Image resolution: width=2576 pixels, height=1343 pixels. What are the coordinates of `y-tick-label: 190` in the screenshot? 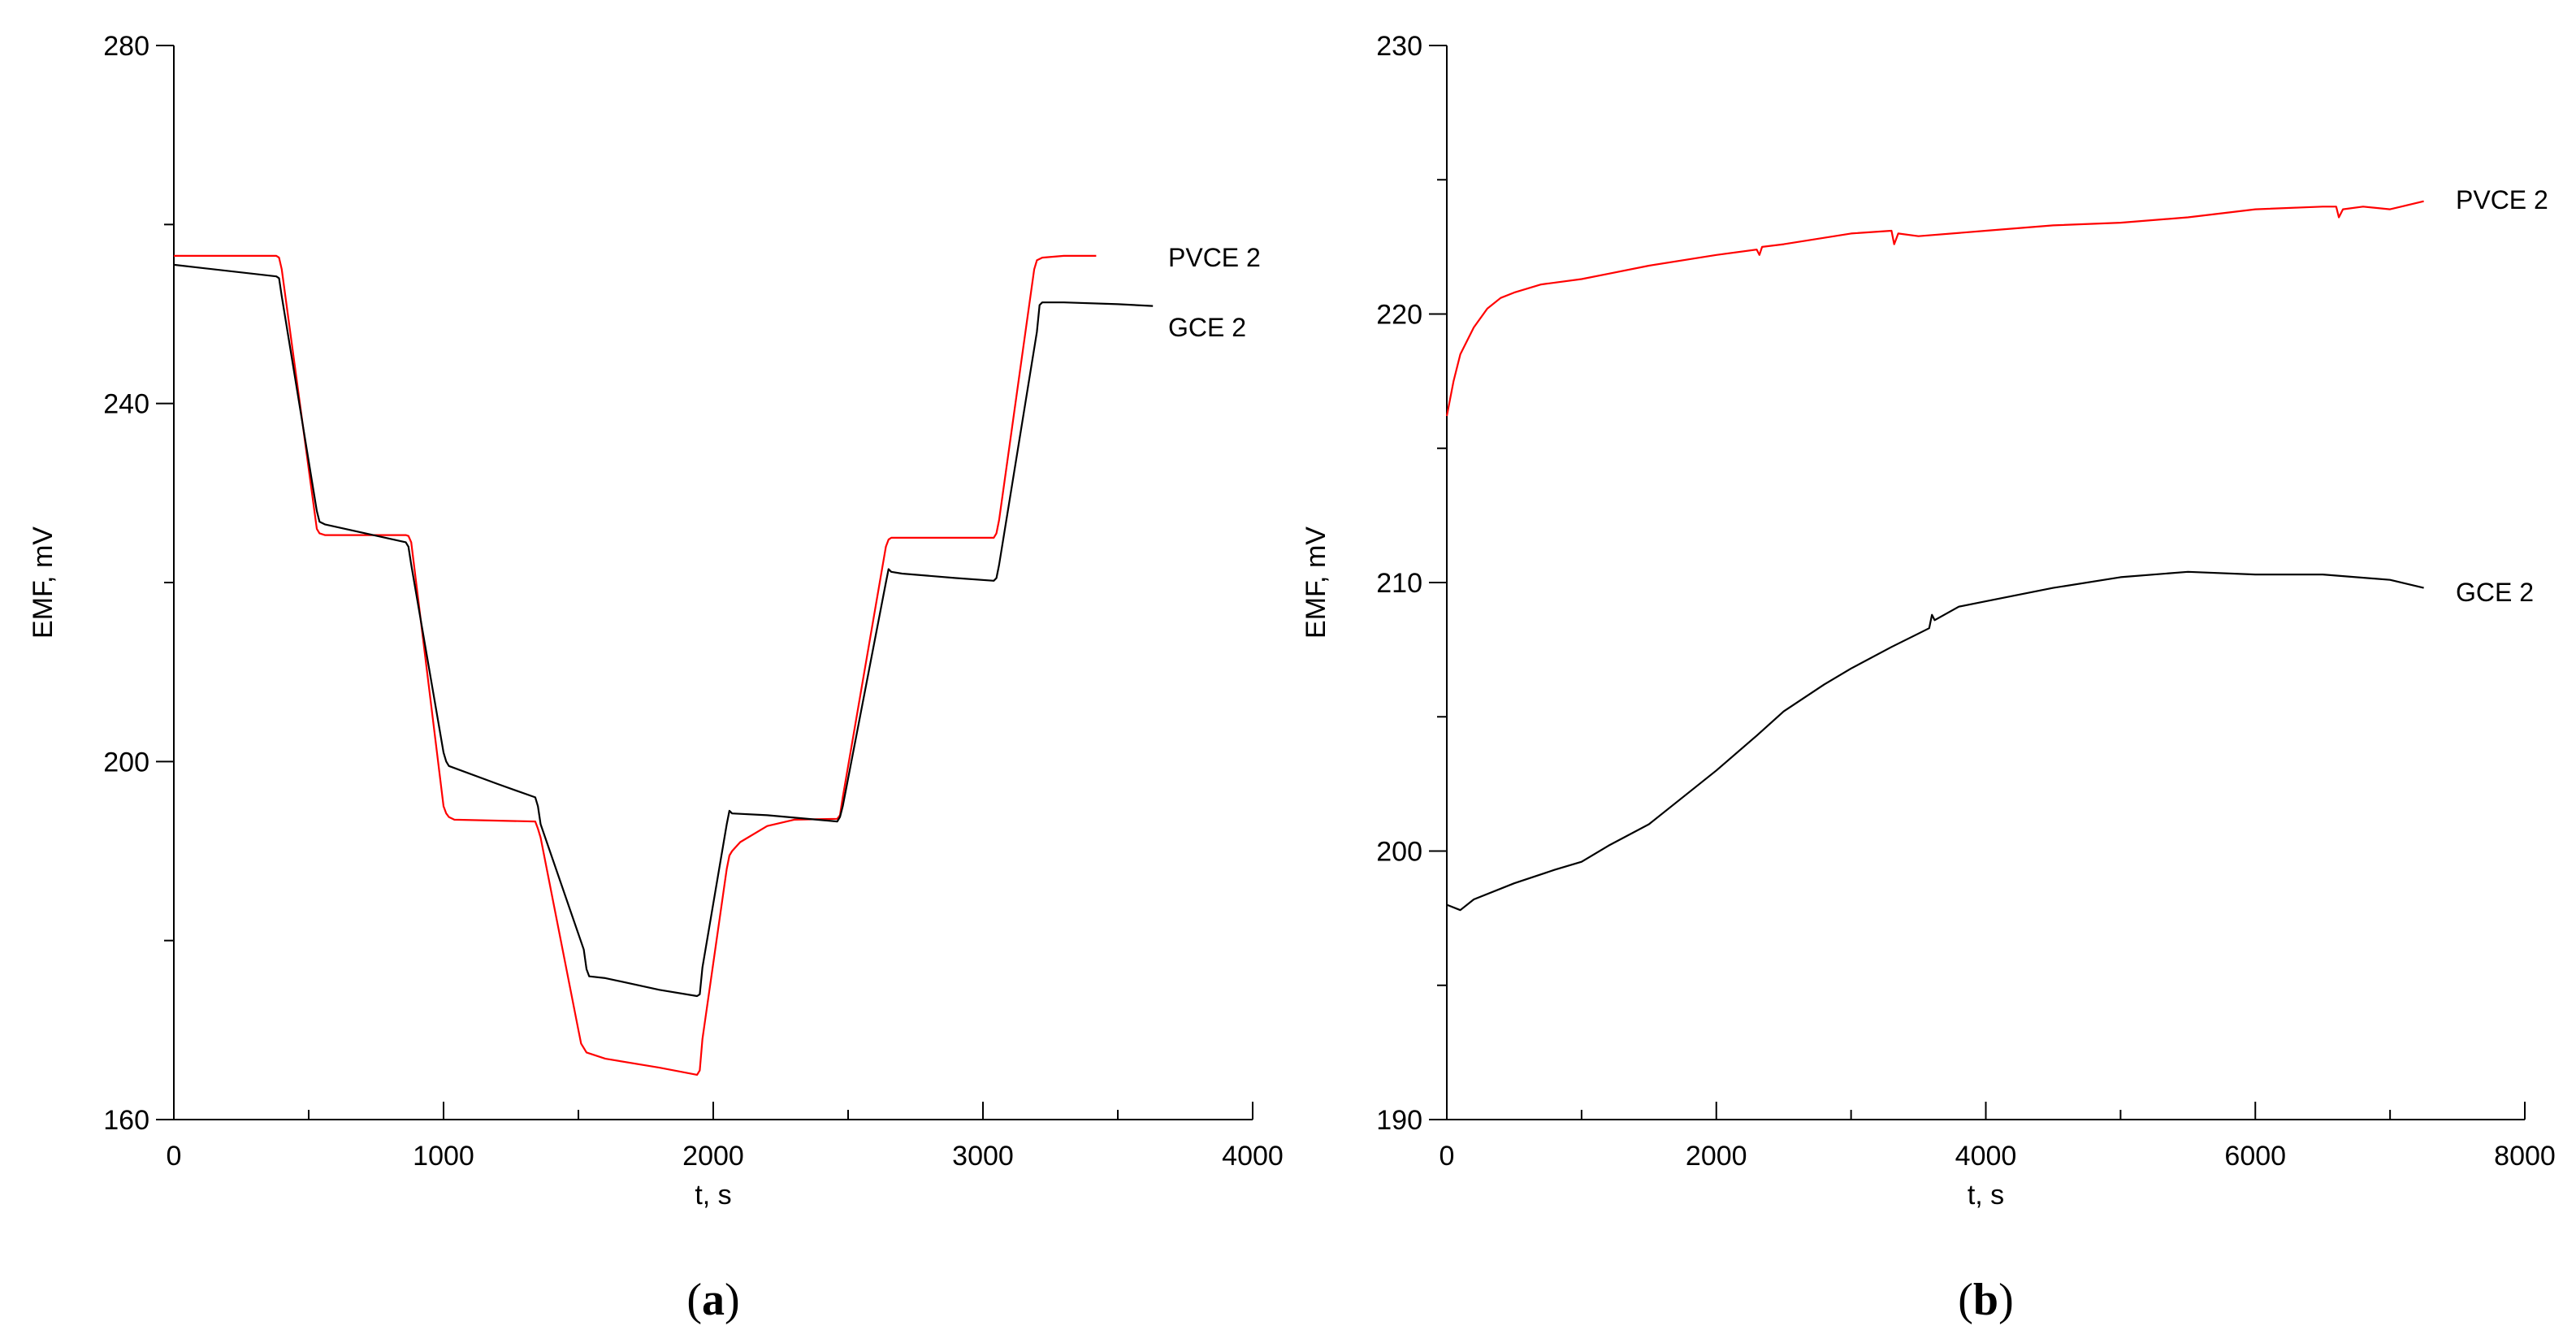 It's located at (1399, 1120).